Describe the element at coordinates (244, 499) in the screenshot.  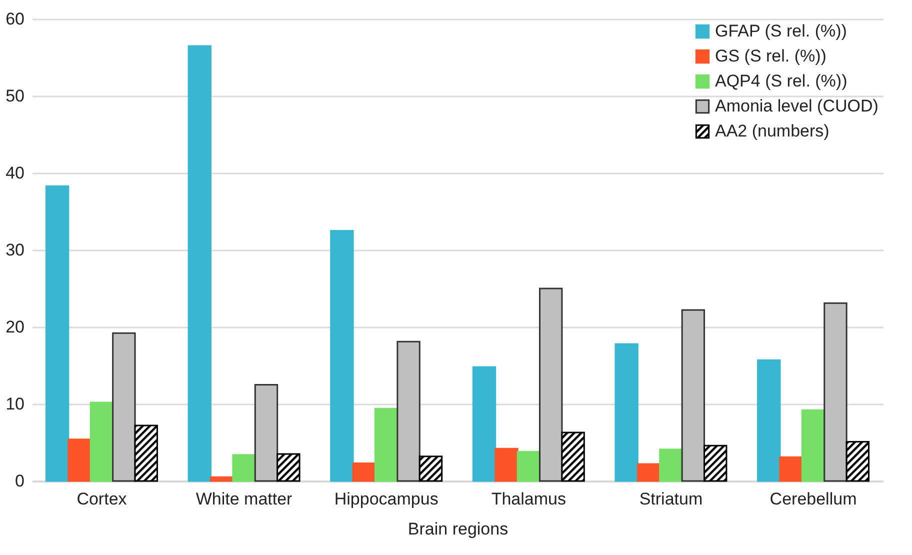
I see `x-tick-label: White matter` at that location.